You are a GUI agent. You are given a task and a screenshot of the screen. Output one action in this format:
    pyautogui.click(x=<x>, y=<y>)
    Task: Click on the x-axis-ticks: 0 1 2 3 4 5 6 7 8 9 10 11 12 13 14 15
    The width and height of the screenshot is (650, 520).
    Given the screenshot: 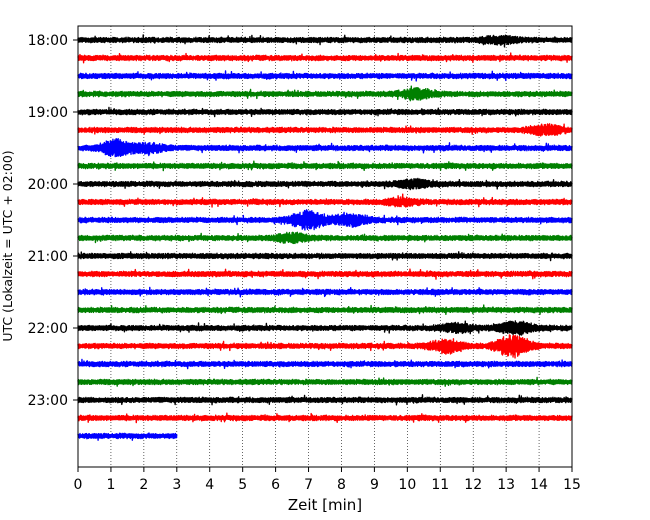 What is the action you would take?
    pyautogui.click(x=327, y=480)
    